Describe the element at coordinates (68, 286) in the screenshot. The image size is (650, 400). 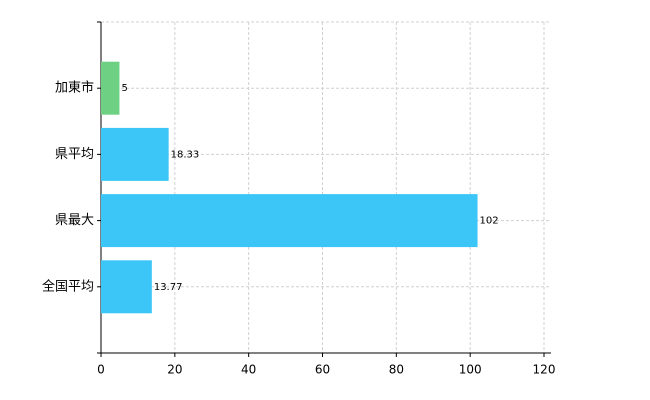
I see `y-tick-label: 全国平均` at that location.